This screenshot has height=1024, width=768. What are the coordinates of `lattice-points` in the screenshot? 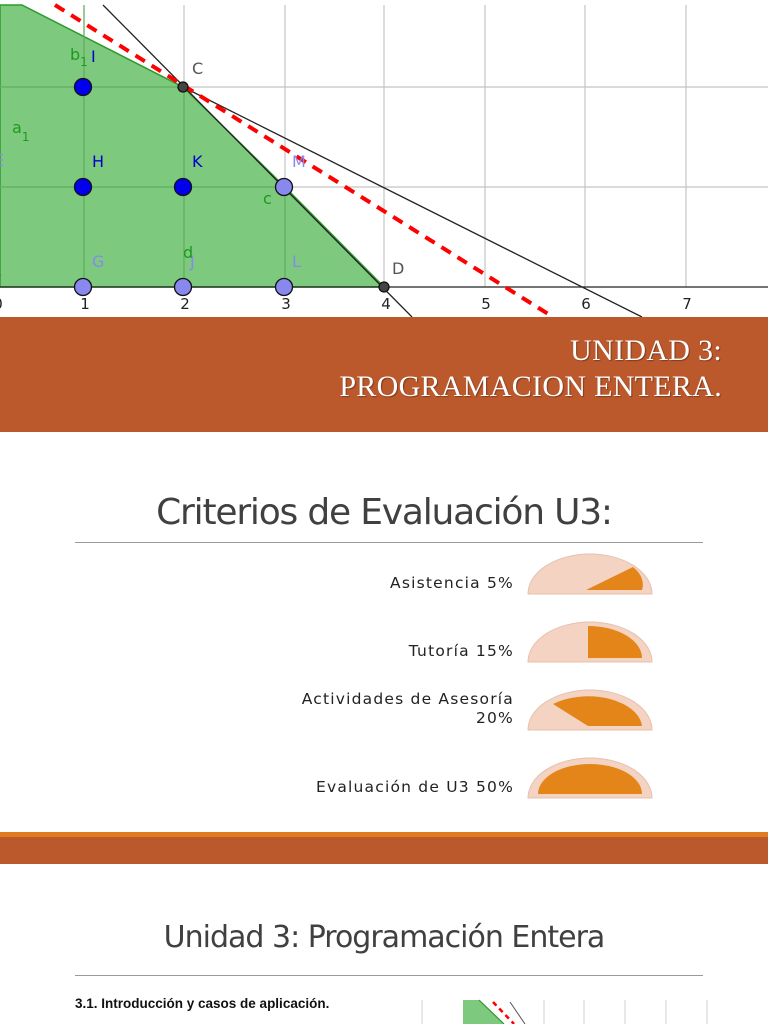 It's located at (231, 187).